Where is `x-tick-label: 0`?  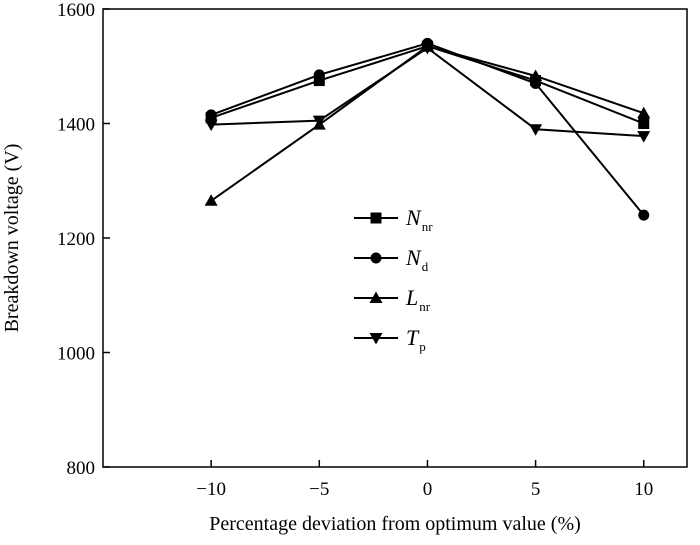
x-tick-label: 0 is located at coordinates (428, 489).